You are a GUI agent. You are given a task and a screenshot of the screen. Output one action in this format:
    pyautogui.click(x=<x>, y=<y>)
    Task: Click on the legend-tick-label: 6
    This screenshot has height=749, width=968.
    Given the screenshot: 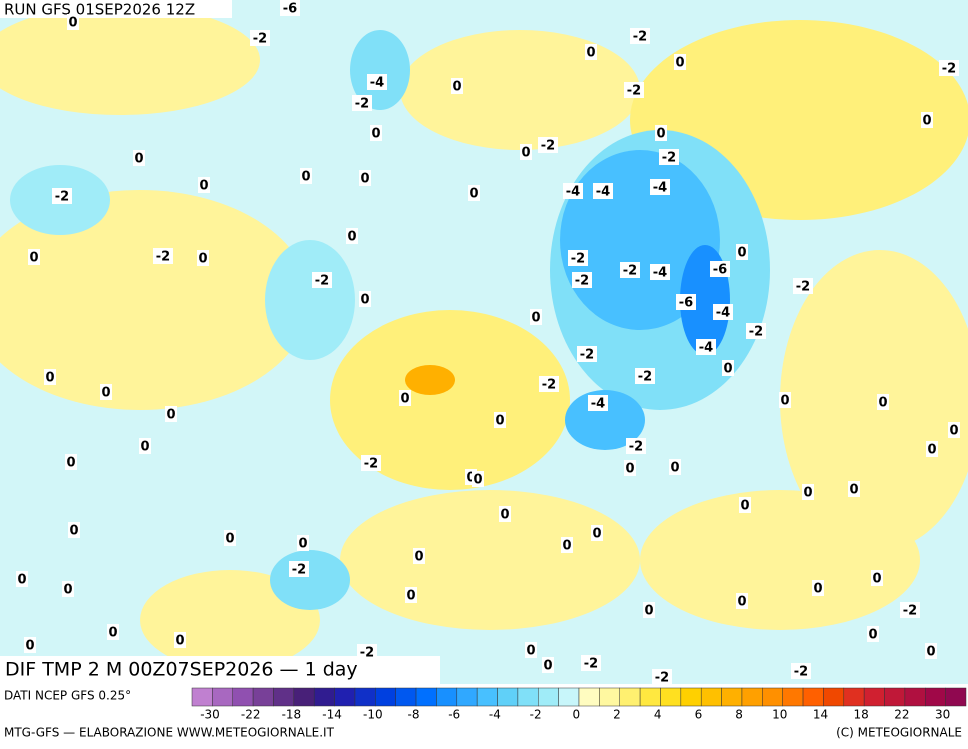 What is the action you would take?
    pyautogui.click(x=699, y=715)
    